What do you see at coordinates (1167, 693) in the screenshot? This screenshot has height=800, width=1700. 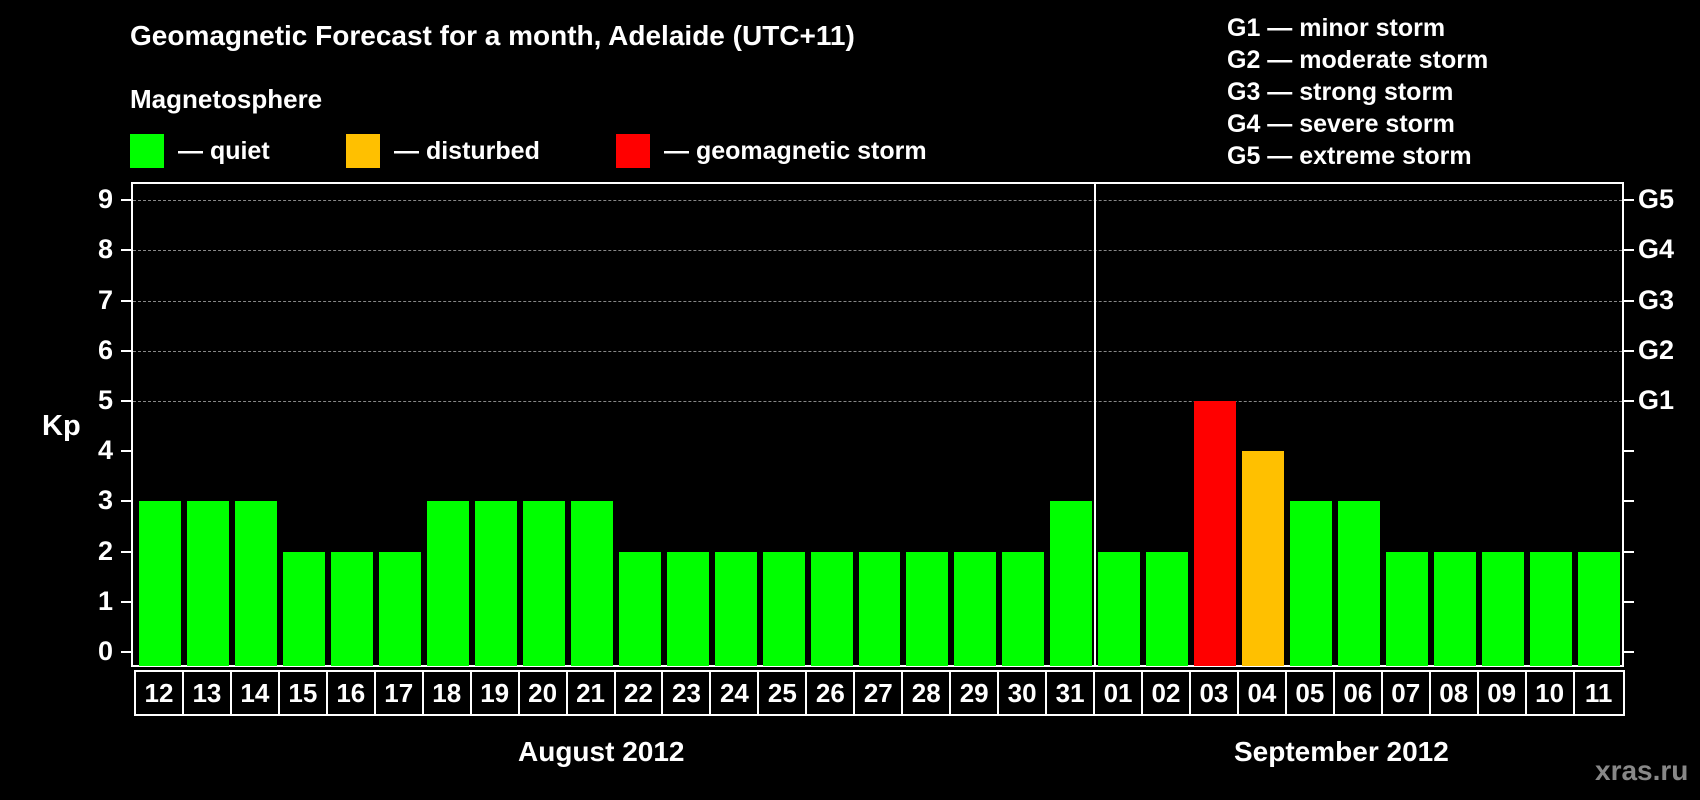 I see `day-label: 02` at bounding box center [1167, 693].